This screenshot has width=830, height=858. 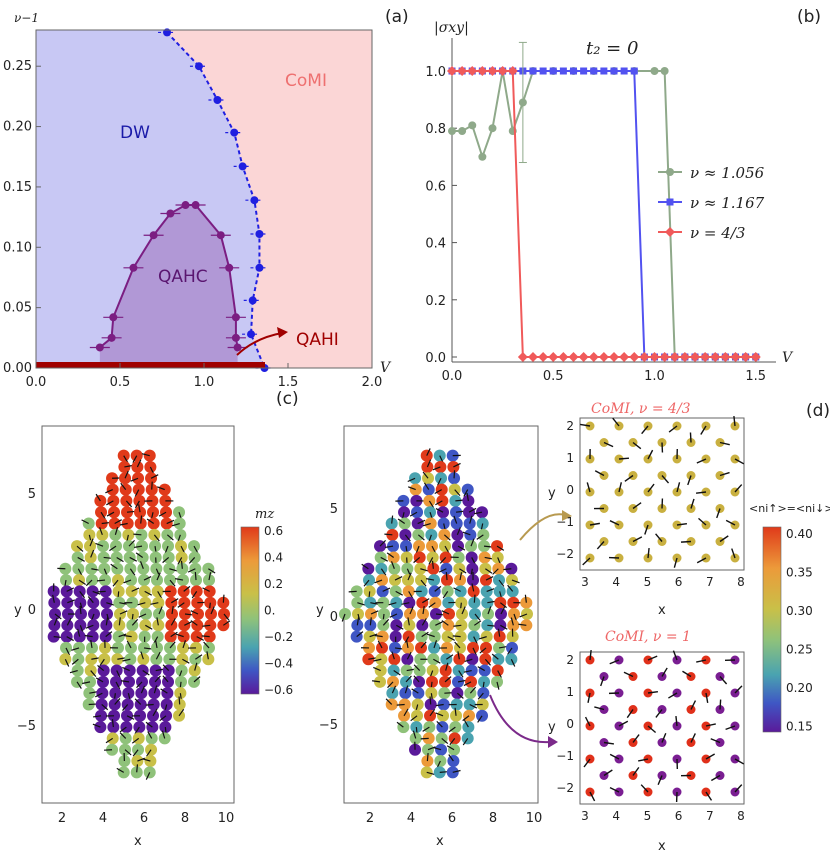 What do you see at coordinates (664, 726) in the screenshot?
I see `inset-bottom-sites` at bounding box center [664, 726].